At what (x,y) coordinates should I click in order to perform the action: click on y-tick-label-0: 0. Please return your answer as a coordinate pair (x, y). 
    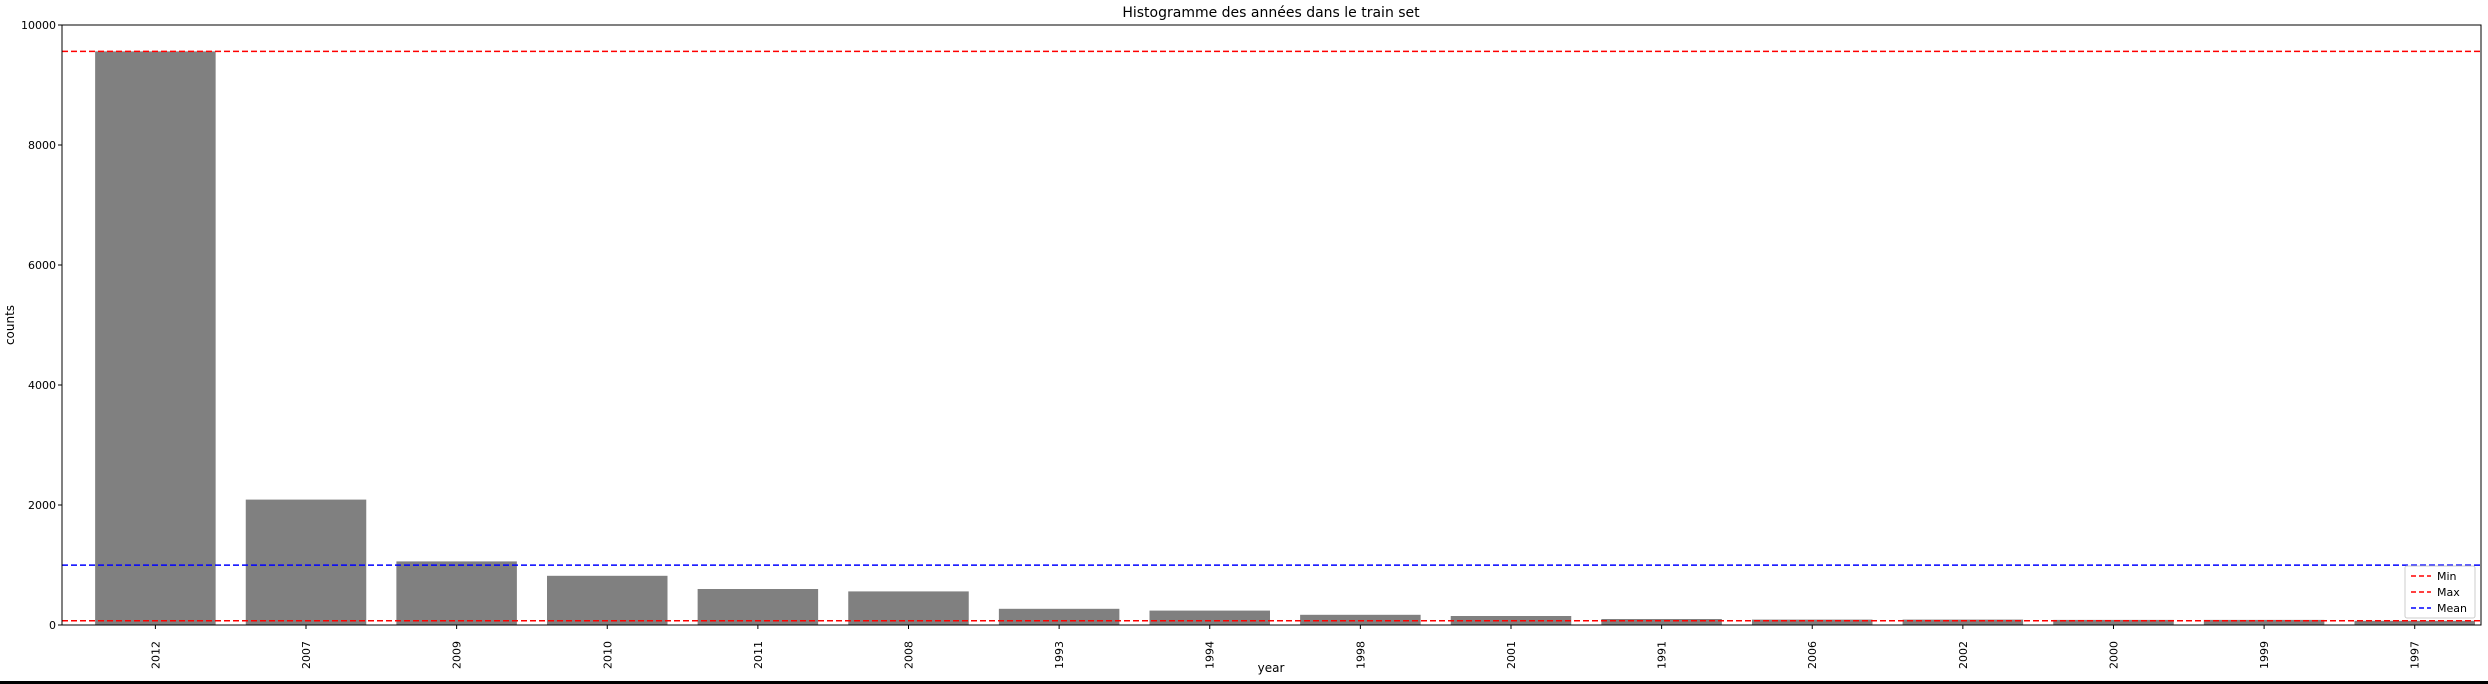
    Looking at the image, I should click on (52, 625).